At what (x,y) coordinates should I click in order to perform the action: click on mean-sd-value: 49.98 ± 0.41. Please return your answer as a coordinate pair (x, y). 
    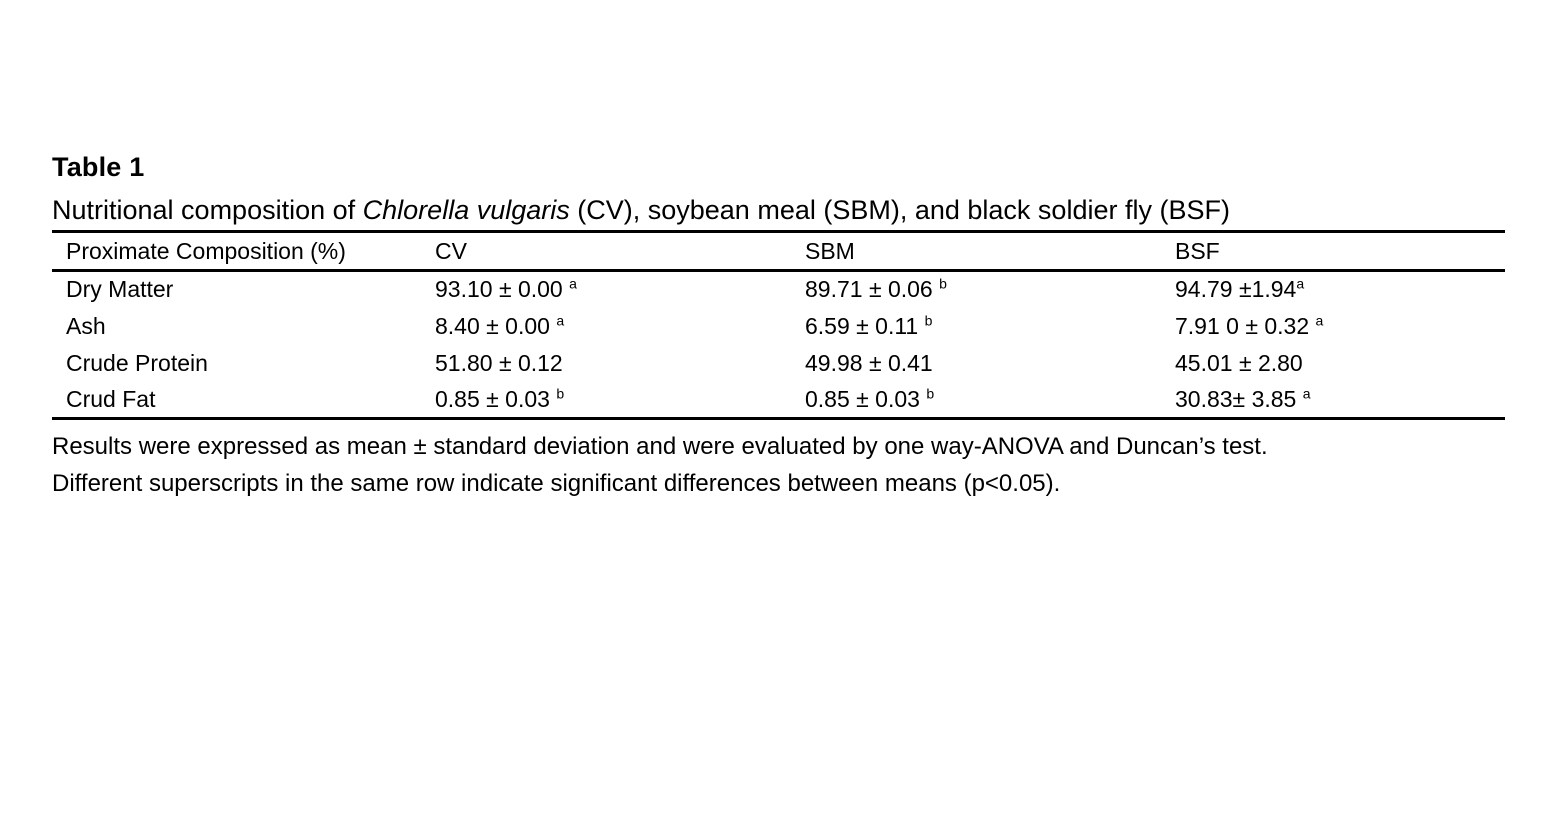
    Looking at the image, I should click on (869, 362).